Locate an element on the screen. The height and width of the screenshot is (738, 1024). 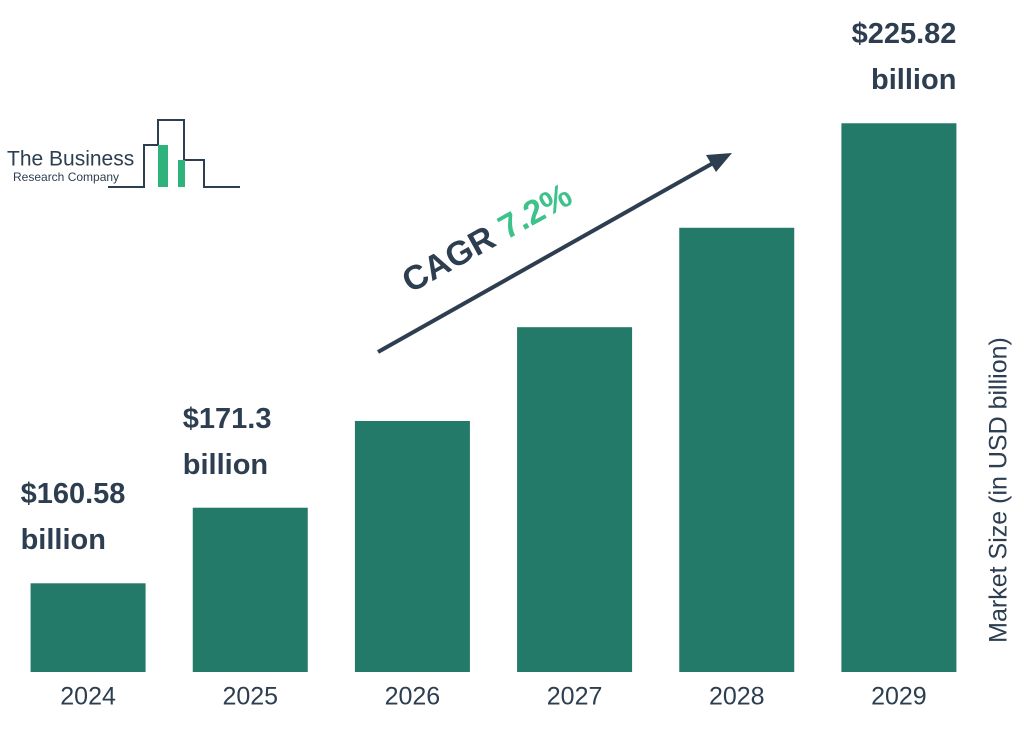
y-axis-label: Market Size (in USD billion) is located at coordinates (999, 490).